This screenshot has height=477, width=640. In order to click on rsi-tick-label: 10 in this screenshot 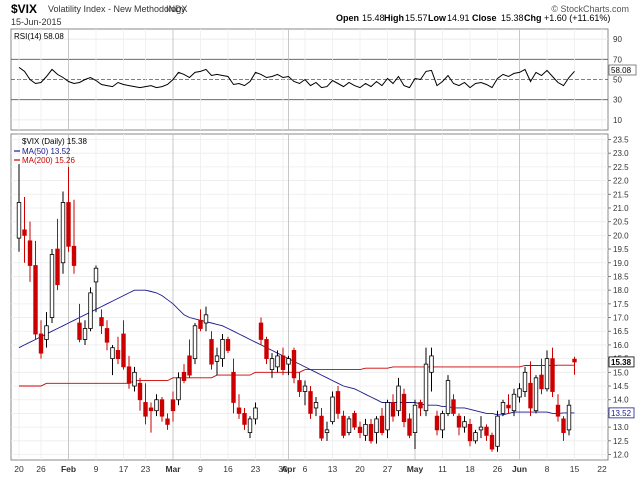, I will do `click(617, 120)`.